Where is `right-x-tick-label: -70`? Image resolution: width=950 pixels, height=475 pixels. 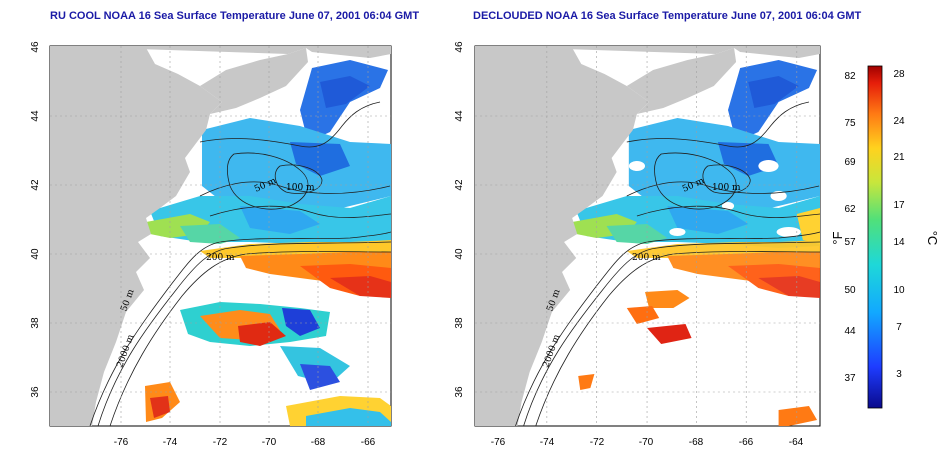 right-x-tick-label: -70 is located at coordinates (646, 442).